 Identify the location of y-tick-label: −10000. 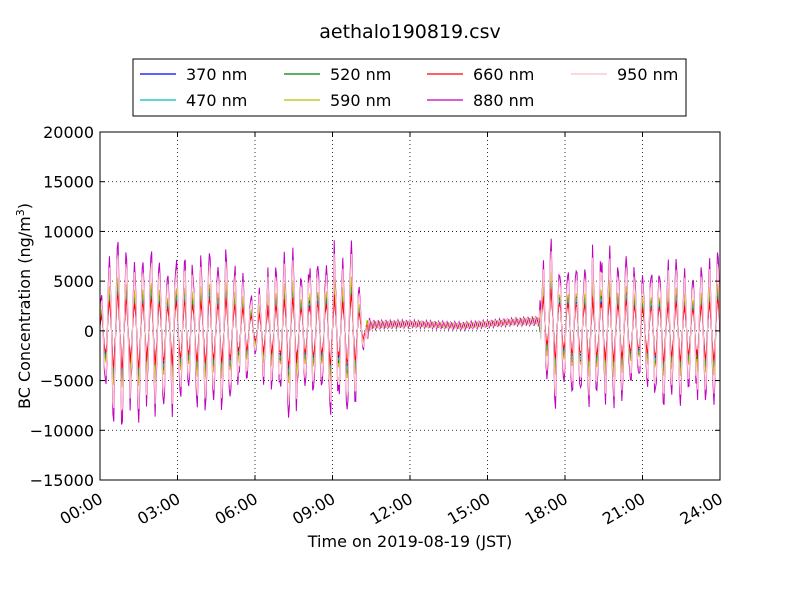
(62, 430).